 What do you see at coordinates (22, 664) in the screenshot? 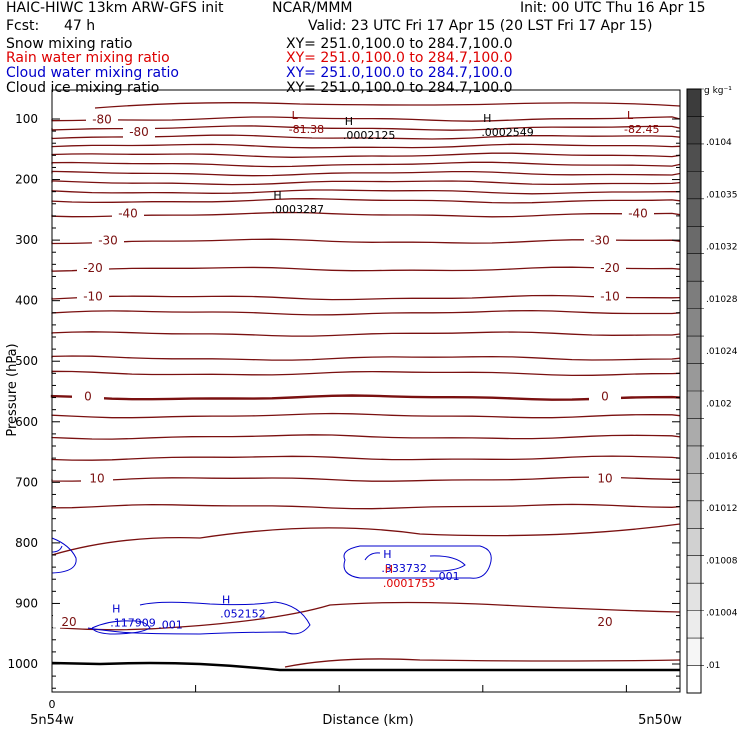
I see `y-tick-label: 1000` at bounding box center [22, 664].